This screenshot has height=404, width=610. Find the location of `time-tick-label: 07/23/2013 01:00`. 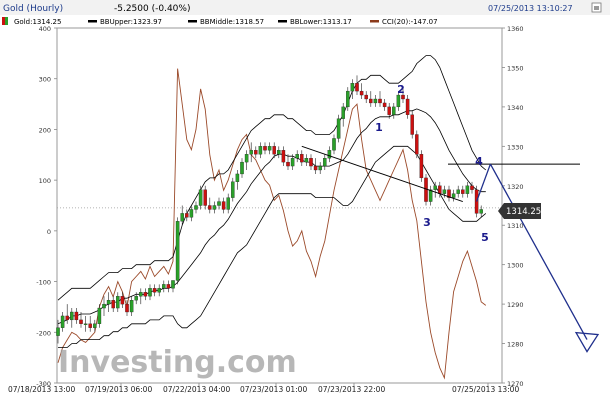

time-tick-label: 07/23/2013 01:00 is located at coordinates (273, 389).